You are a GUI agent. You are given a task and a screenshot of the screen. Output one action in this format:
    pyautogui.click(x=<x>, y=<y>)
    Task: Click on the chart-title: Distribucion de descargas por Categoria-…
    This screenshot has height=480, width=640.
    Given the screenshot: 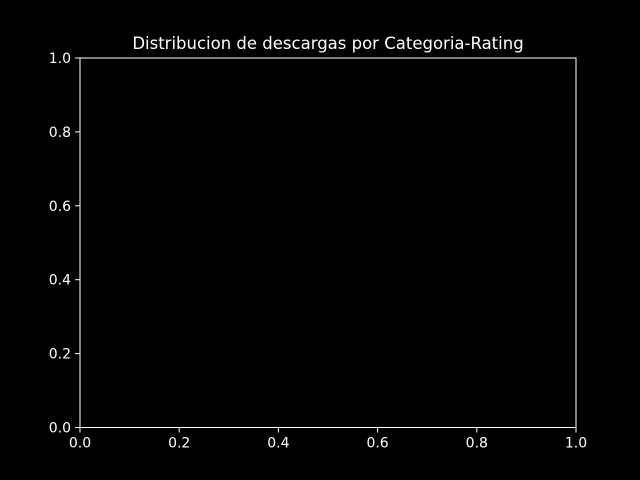 What is the action you would take?
    pyautogui.click(x=327, y=43)
    